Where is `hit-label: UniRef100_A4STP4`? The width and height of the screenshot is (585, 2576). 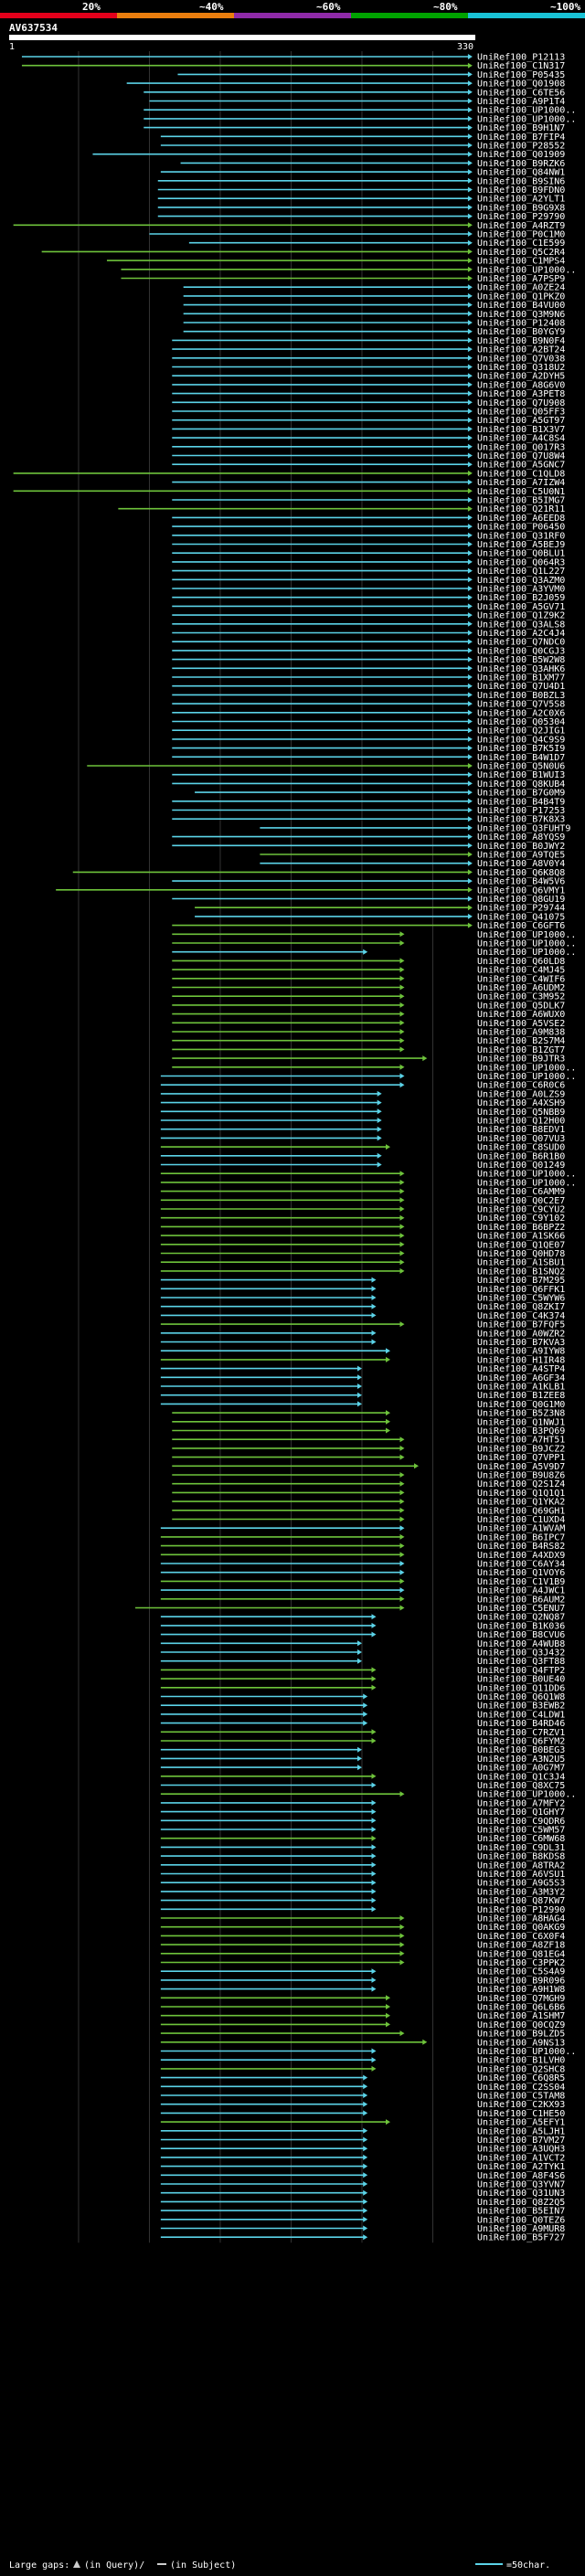 hit-label: UniRef100_A4STP4 is located at coordinates (521, 1369).